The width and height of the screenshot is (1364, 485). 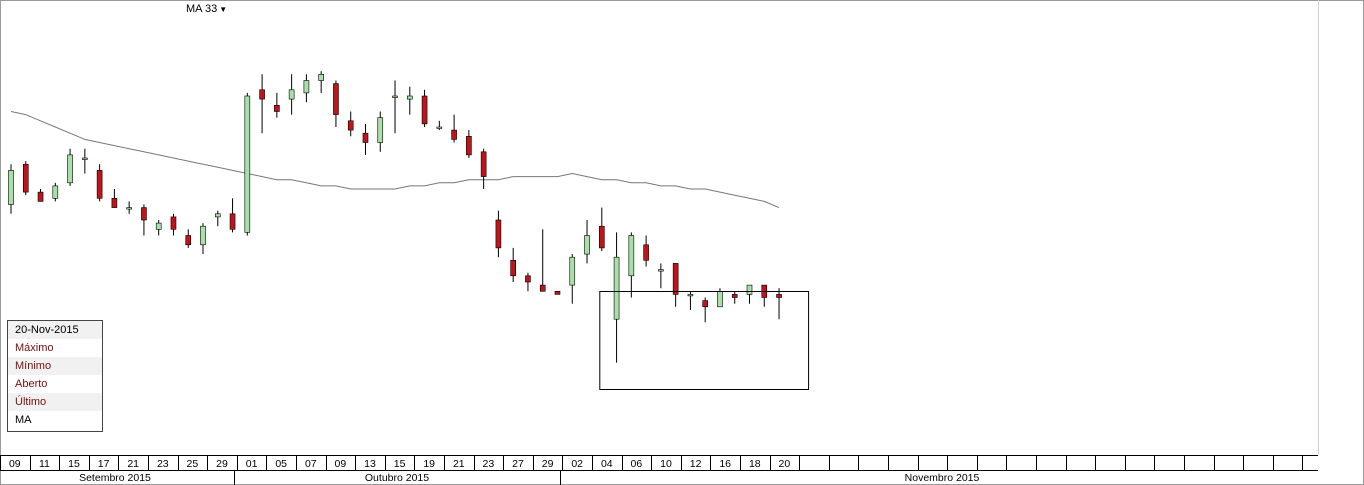 I want to click on x-tick-label: 06, so click(x=637, y=464).